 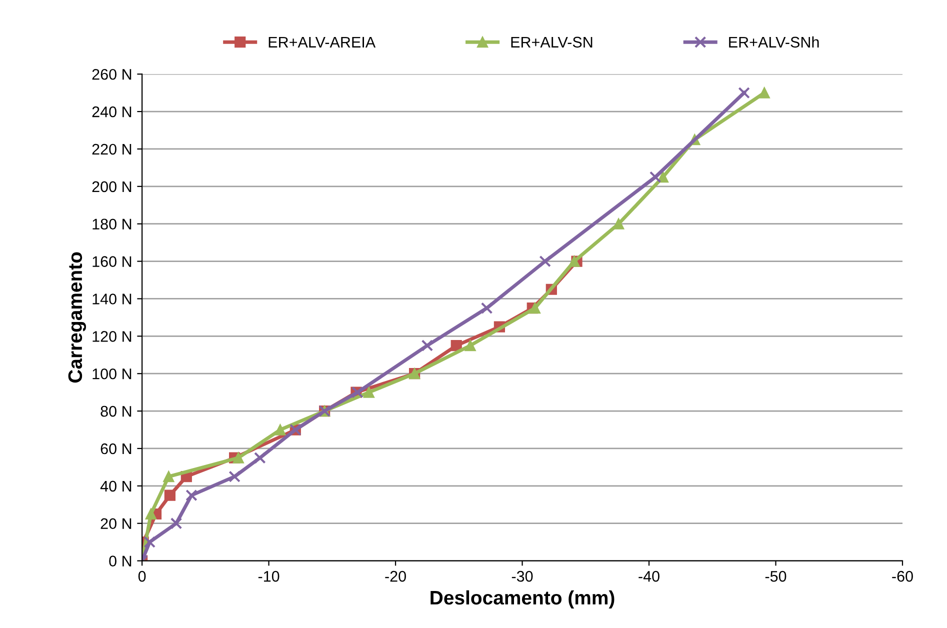 What do you see at coordinates (116, 448) in the screenshot?
I see `y-tick-label: 60 N` at bounding box center [116, 448].